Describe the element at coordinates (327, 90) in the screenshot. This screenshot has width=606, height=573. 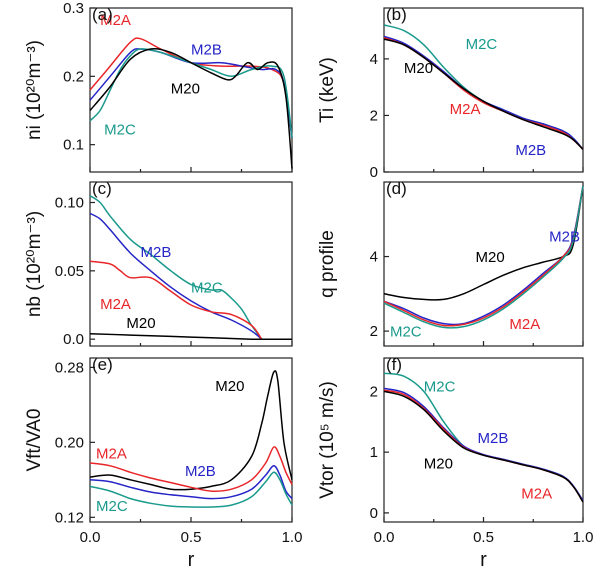
I see `y-axis-label: Ti (keV)` at that location.